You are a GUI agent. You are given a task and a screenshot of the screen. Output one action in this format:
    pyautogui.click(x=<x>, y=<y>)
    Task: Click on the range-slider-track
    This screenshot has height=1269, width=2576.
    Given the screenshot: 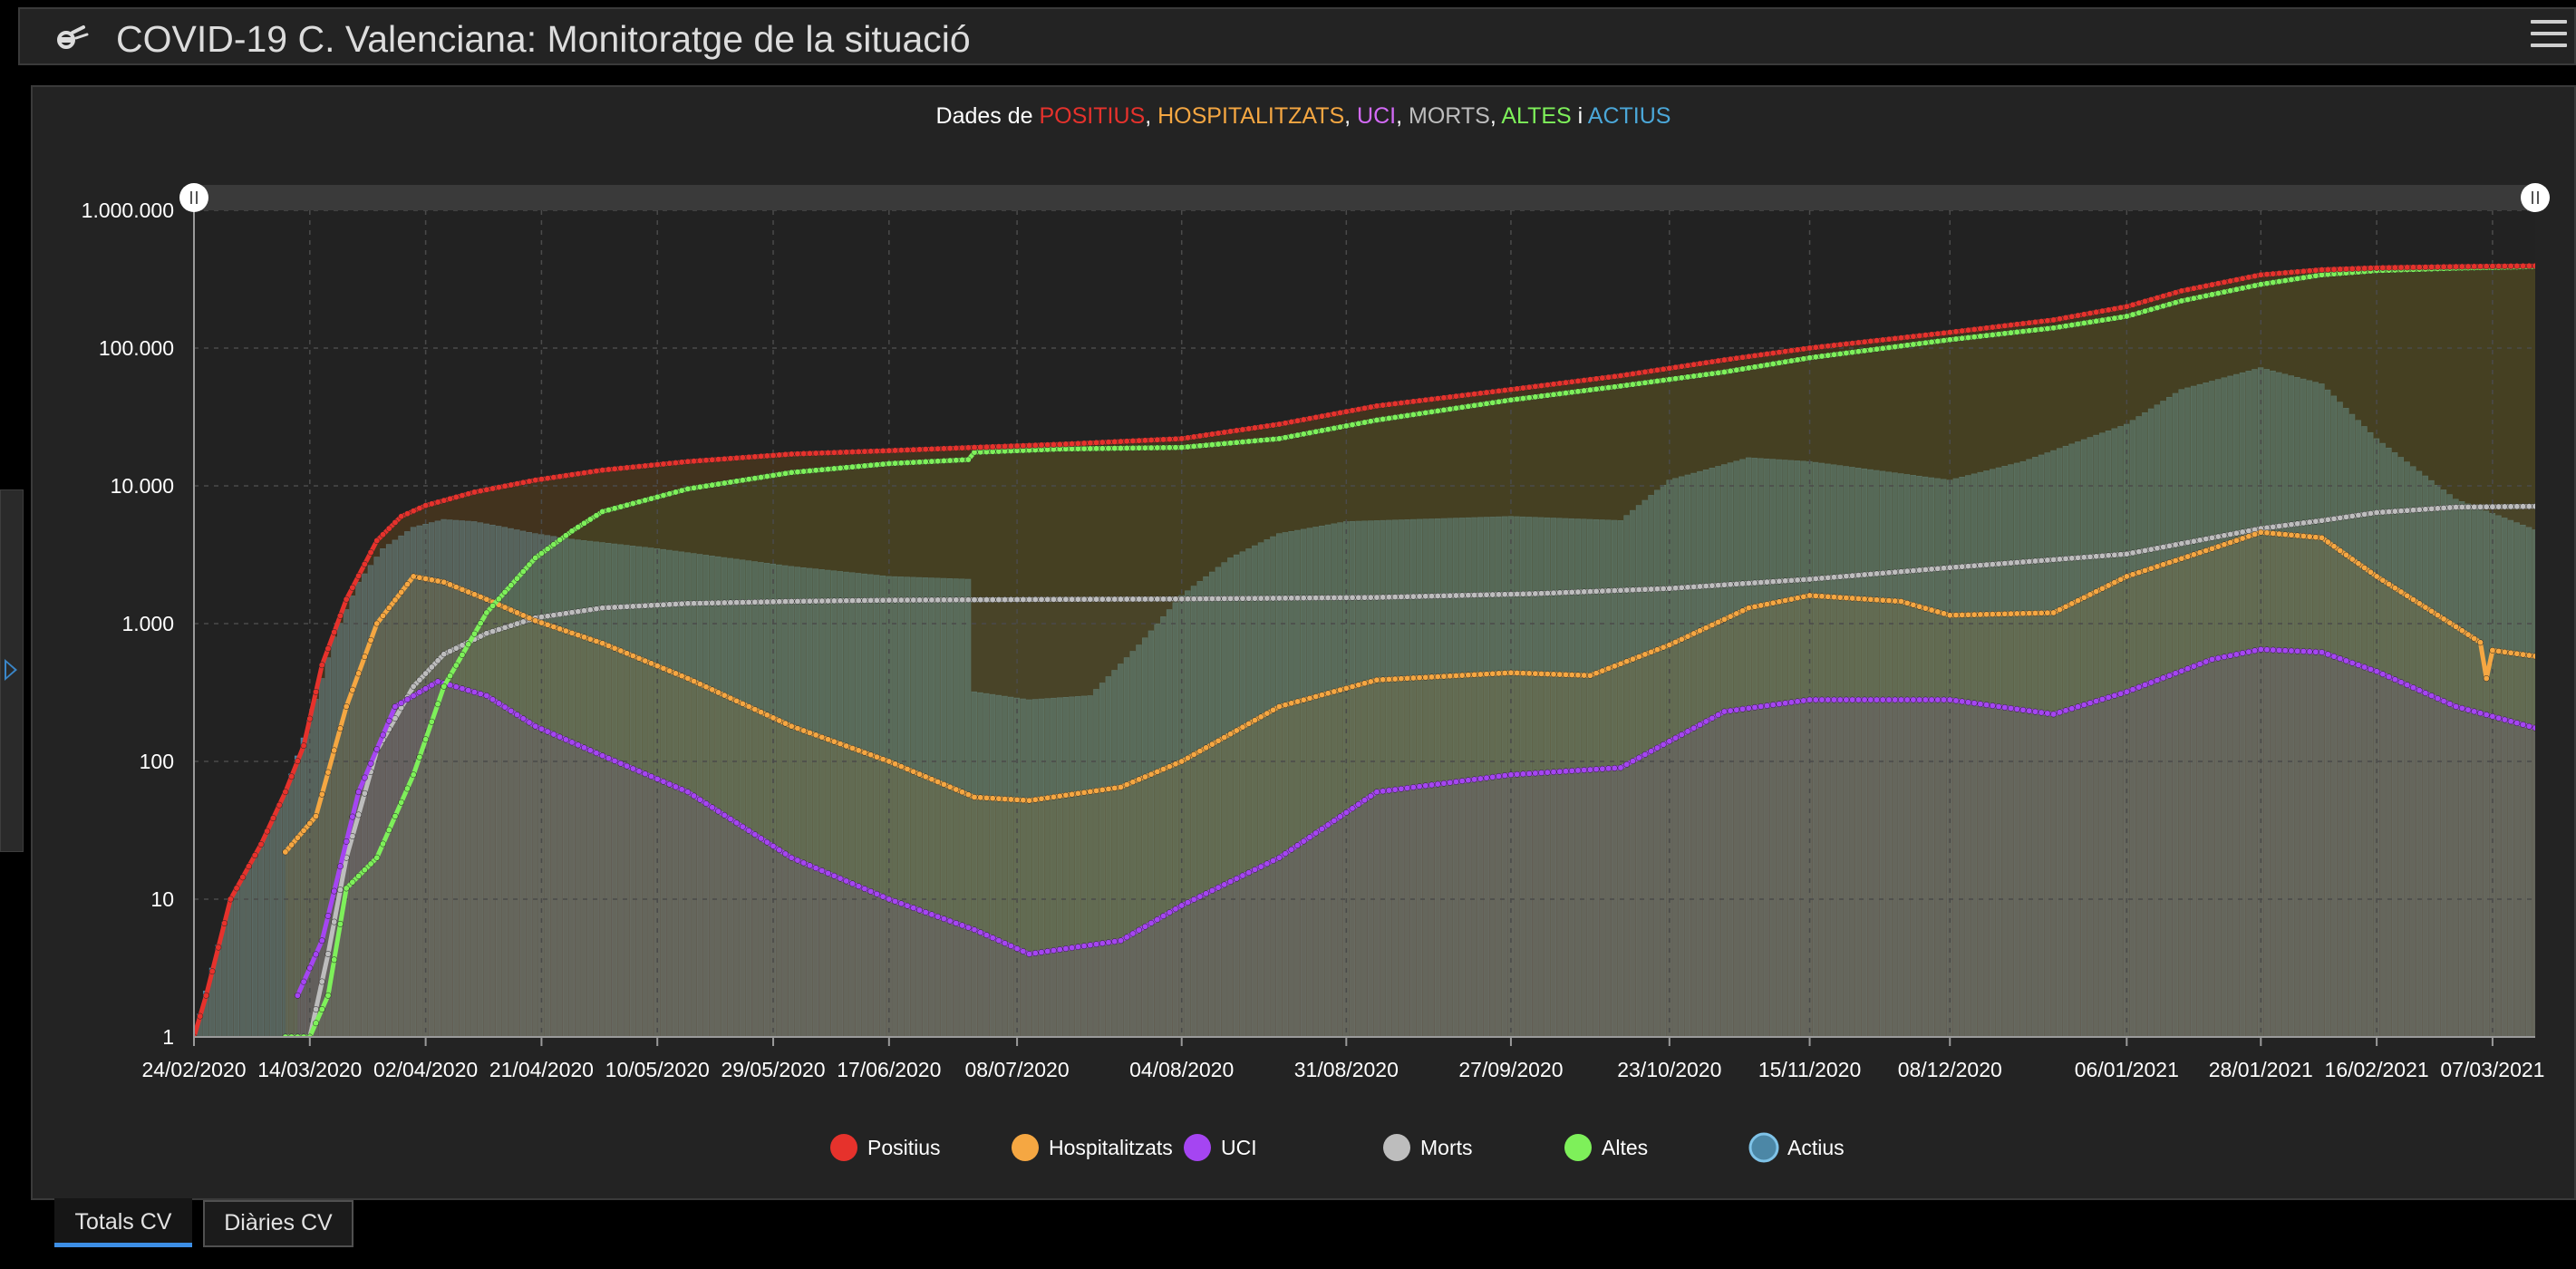 What is the action you would take?
    pyautogui.click(x=1364, y=198)
    